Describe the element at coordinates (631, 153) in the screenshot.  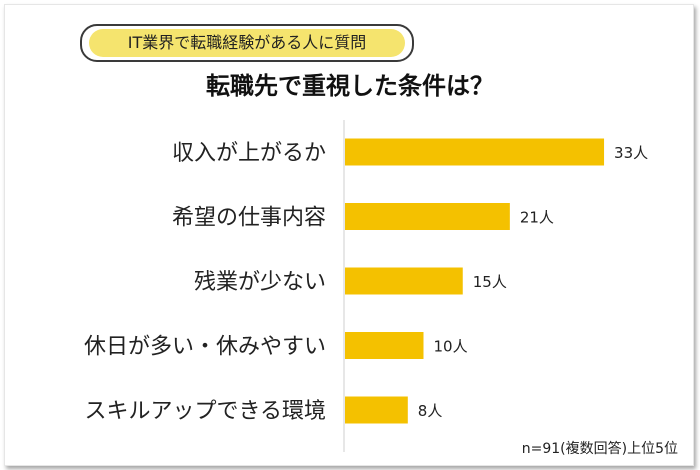
I see `data-label: 33人` at that location.